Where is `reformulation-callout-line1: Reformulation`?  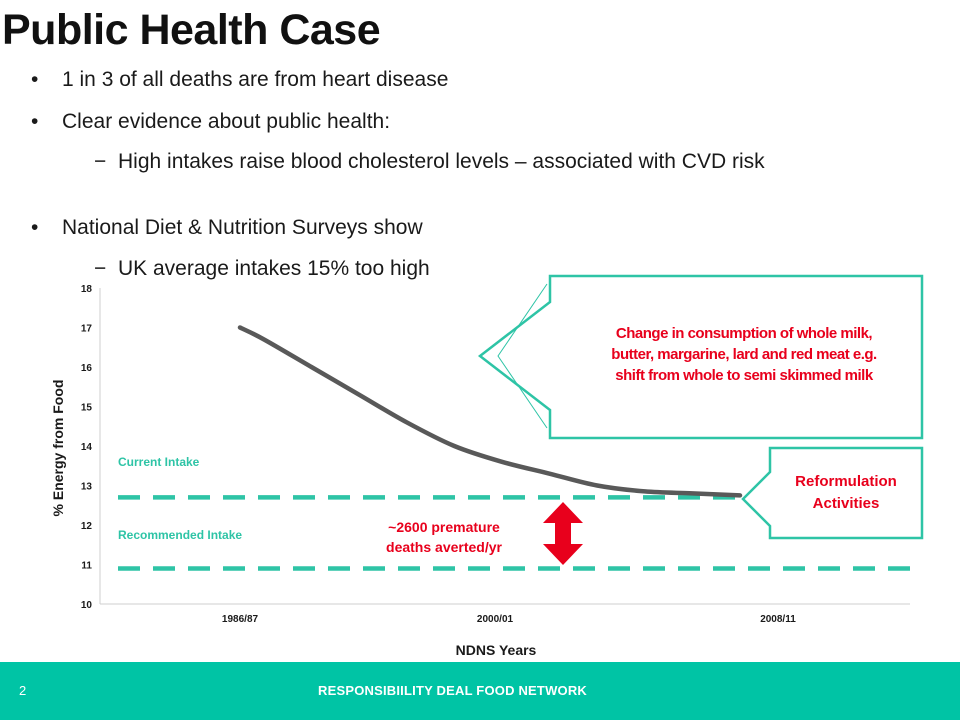
reformulation-callout-line1: Reformulation is located at coordinates (846, 481).